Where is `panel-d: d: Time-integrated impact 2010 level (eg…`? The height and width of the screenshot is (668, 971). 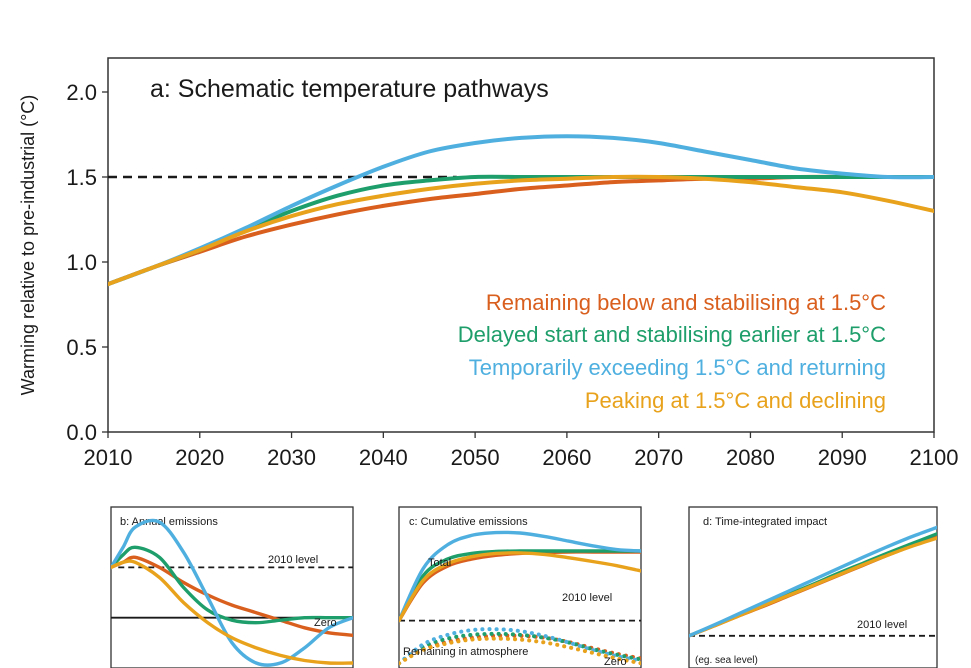
panel-d: d: Time-integrated impact 2010 level (eg… is located at coordinates (813, 587).